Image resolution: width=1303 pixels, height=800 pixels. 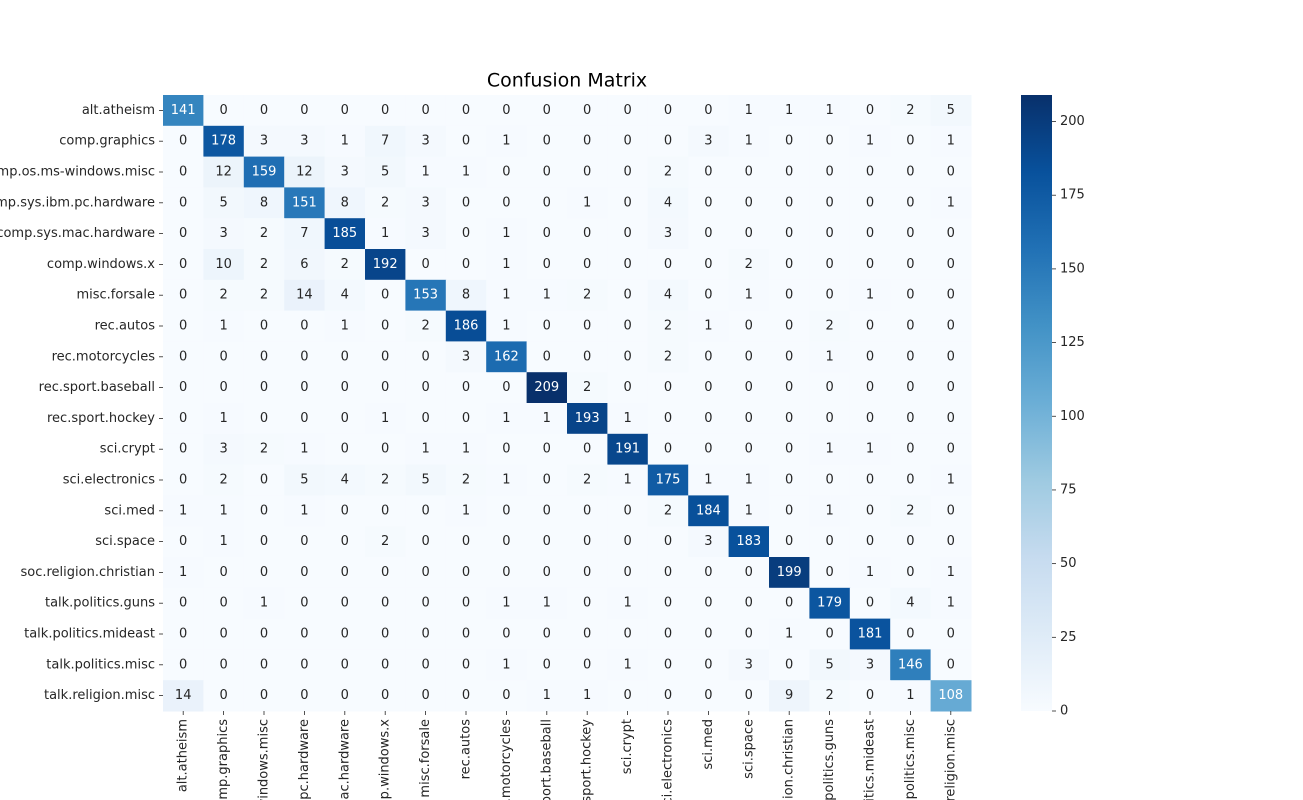 I want to click on y-tick-label: rec.motorcycles, so click(x=104, y=356).